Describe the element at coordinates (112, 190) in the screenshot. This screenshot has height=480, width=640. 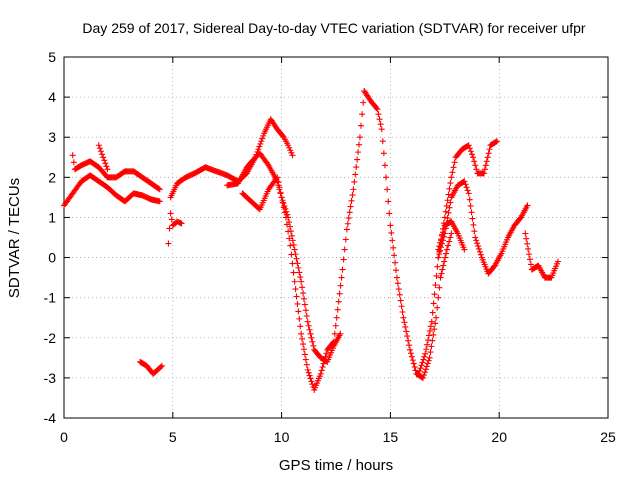
I see `data-series-track-a` at that location.